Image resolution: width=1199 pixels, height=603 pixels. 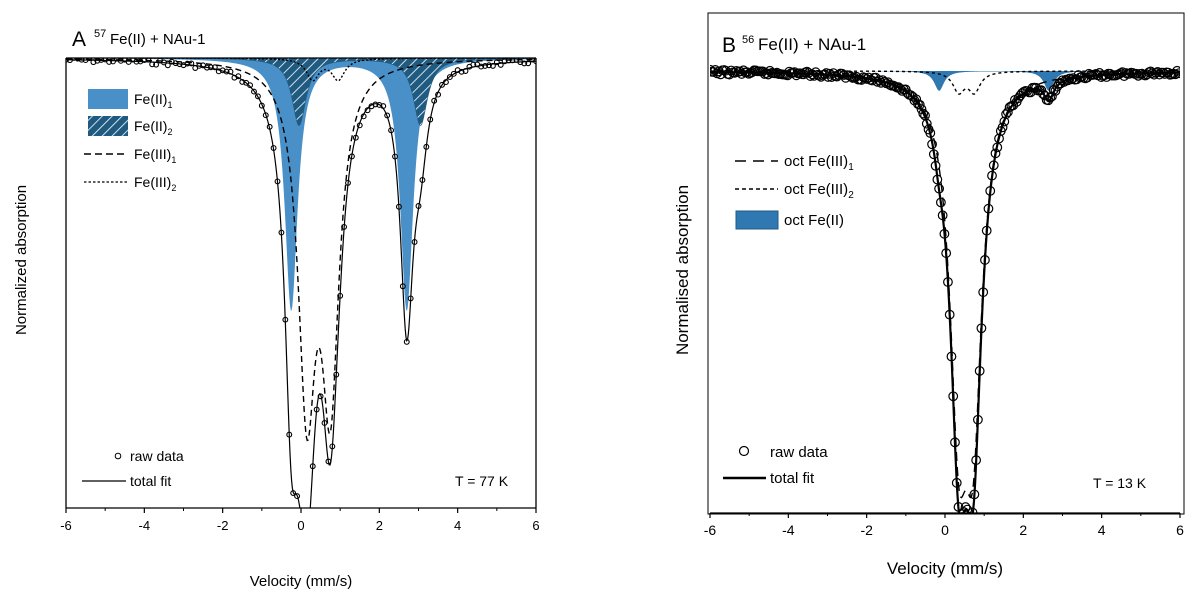 I want to click on x-axis-label: Velocity (mm/s), so click(x=945, y=568).